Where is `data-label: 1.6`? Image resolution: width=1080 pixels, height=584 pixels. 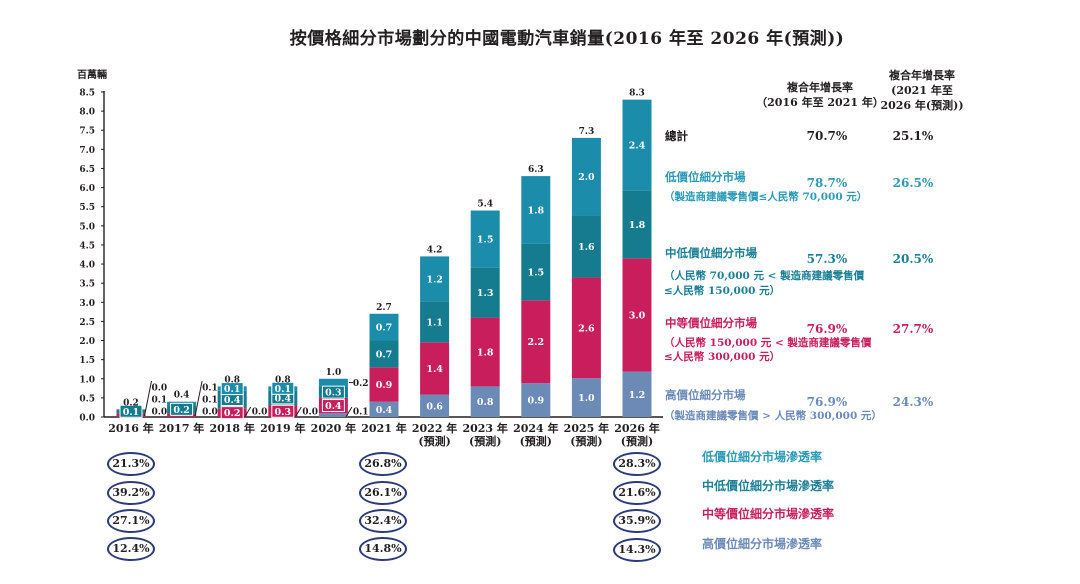 data-label: 1.6 is located at coordinates (586, 247).